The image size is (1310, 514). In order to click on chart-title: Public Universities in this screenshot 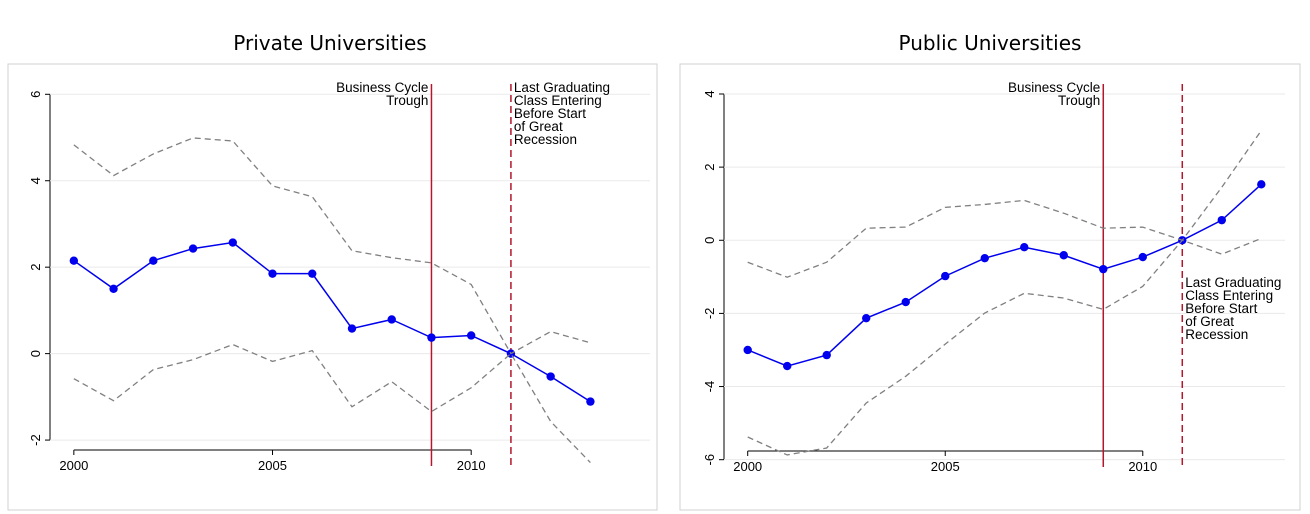, I will do `click(990, 43)`.